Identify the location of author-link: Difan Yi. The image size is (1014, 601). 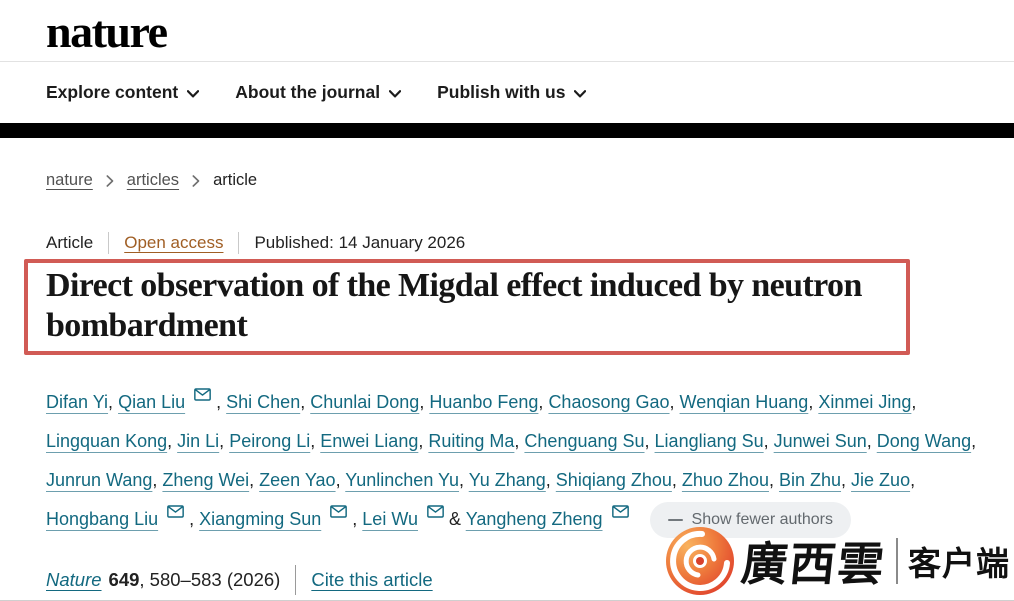
(77, 402).